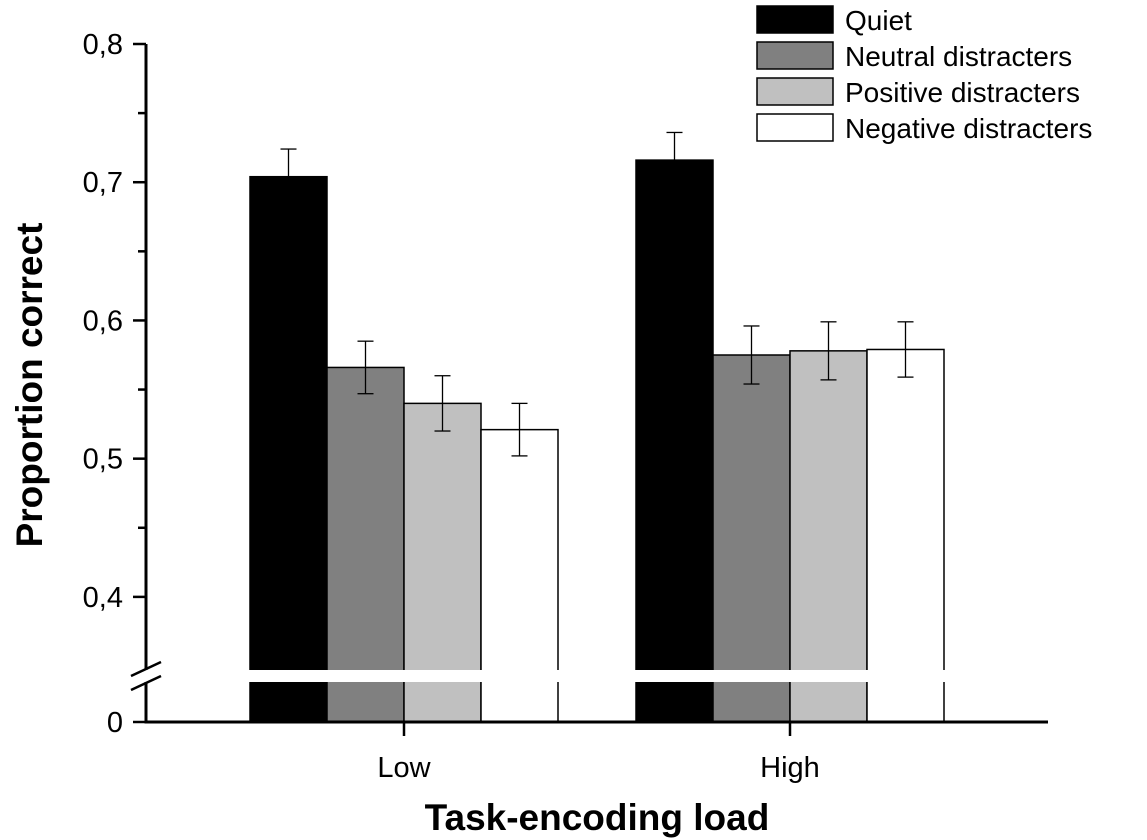 Image resolution: width=1147 pixels, height=840 pixels. I want to click on legend-item-negative-distracters: Negative distracters, so click(924, 128).